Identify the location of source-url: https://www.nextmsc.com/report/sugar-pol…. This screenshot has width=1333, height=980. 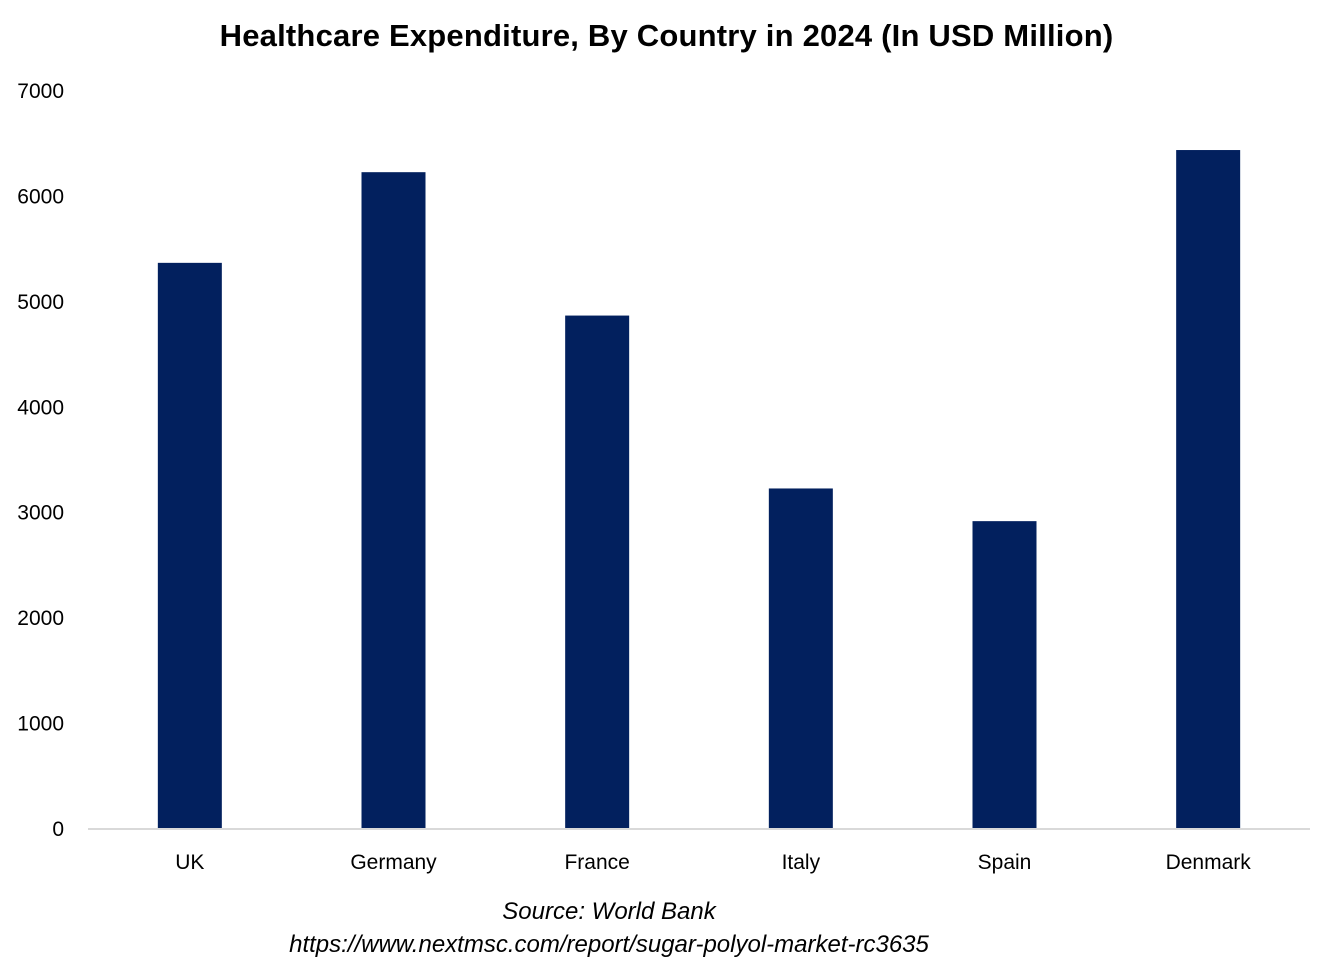
(609, 944).